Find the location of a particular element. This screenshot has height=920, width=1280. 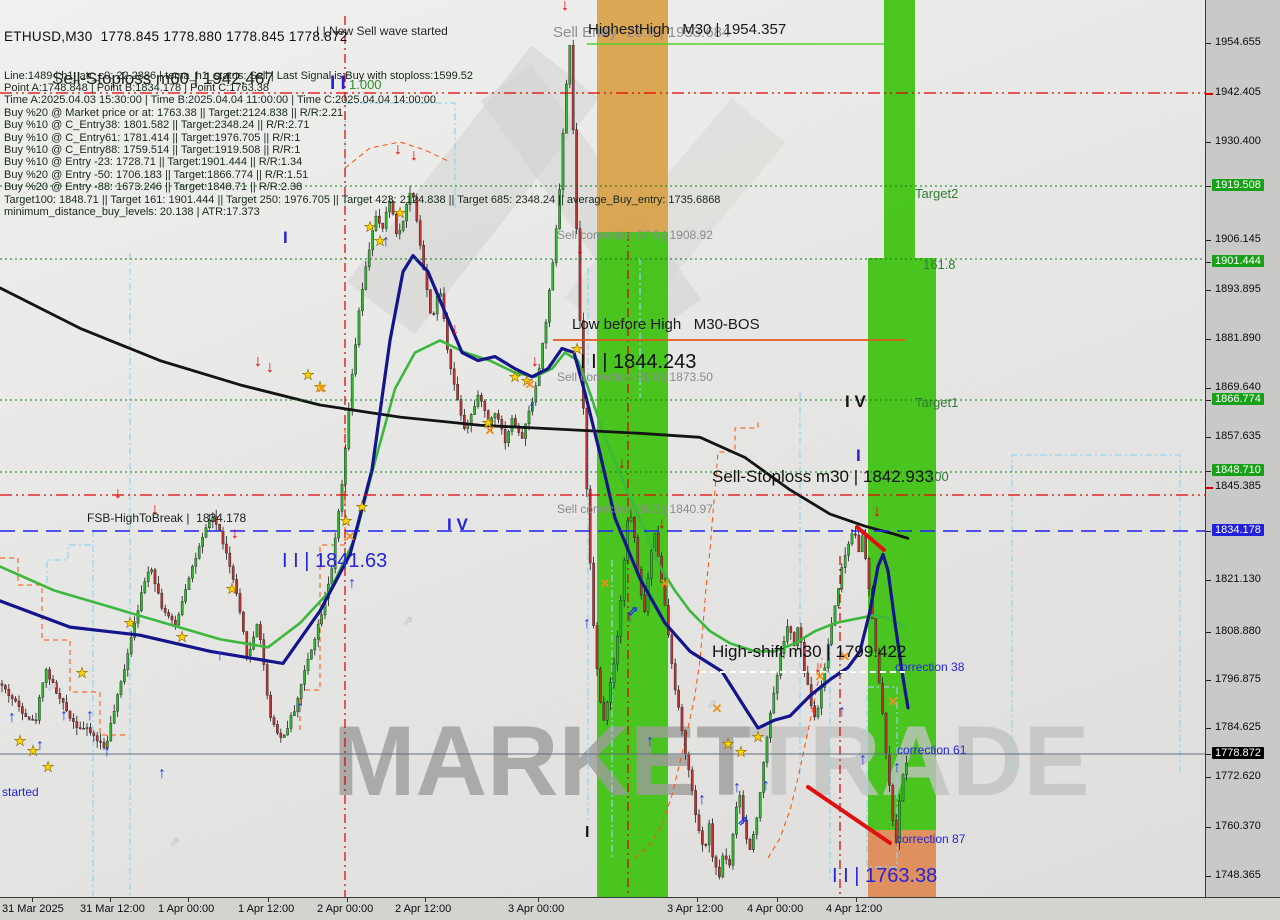

chart-annotation: I is located at coordinates (858, 455).